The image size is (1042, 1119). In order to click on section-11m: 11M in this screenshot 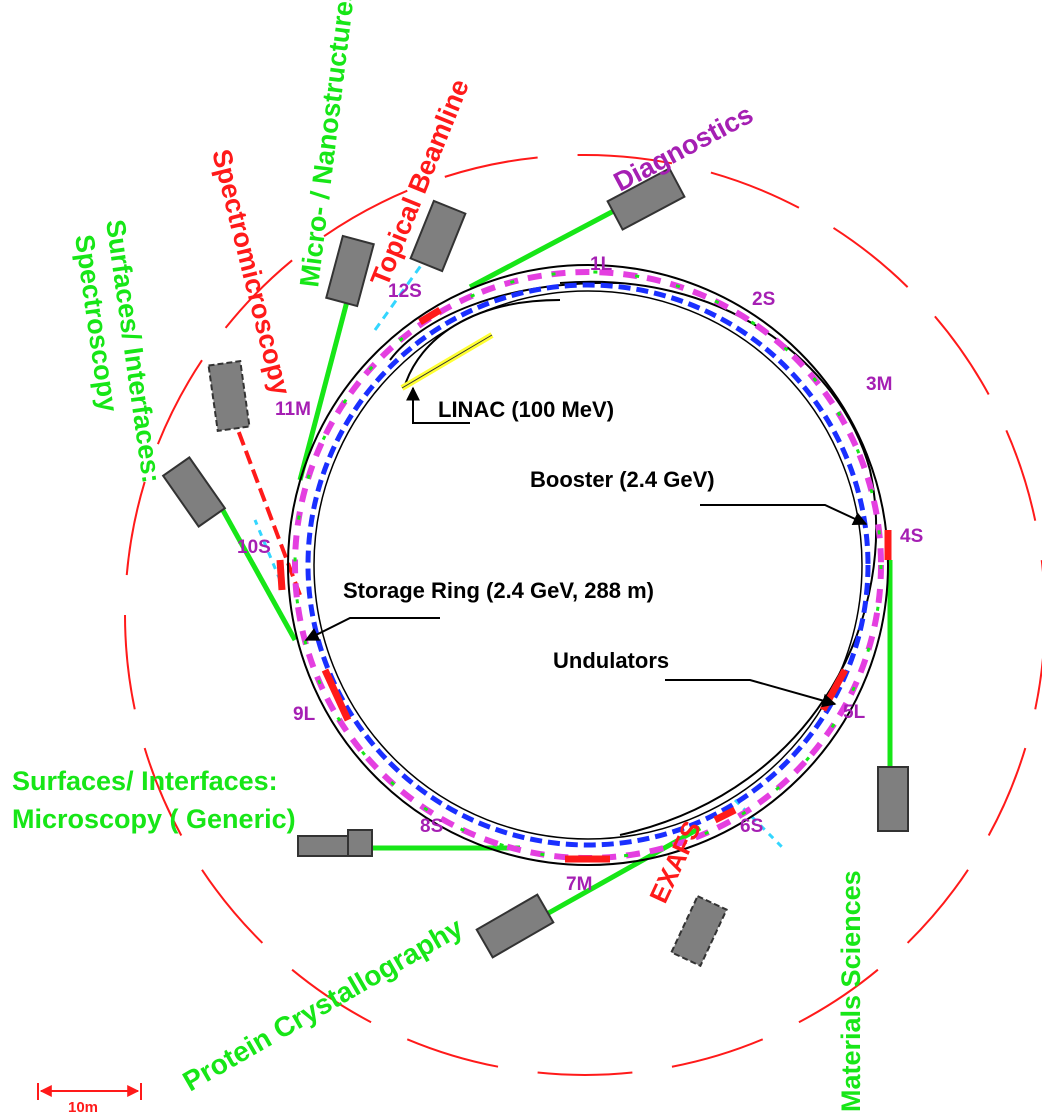, I will do `click(293, 409)`.